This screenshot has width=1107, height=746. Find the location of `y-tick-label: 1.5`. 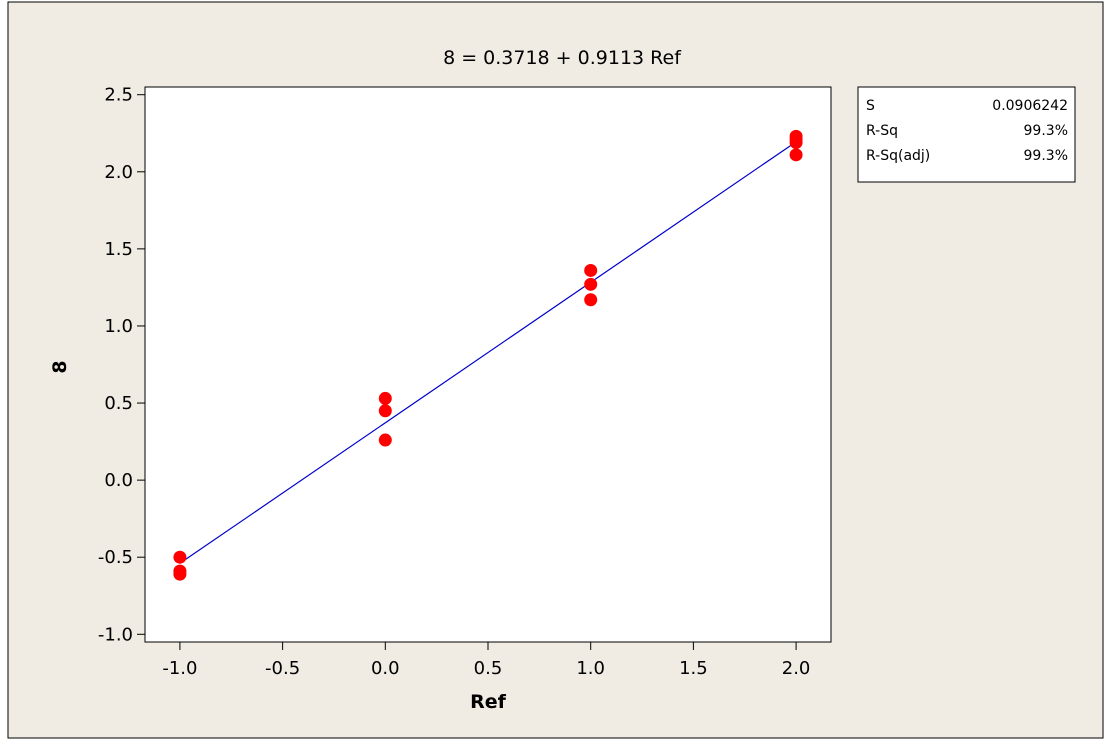

y-tick-label: 1.5 is located at coordinates (118, 249).